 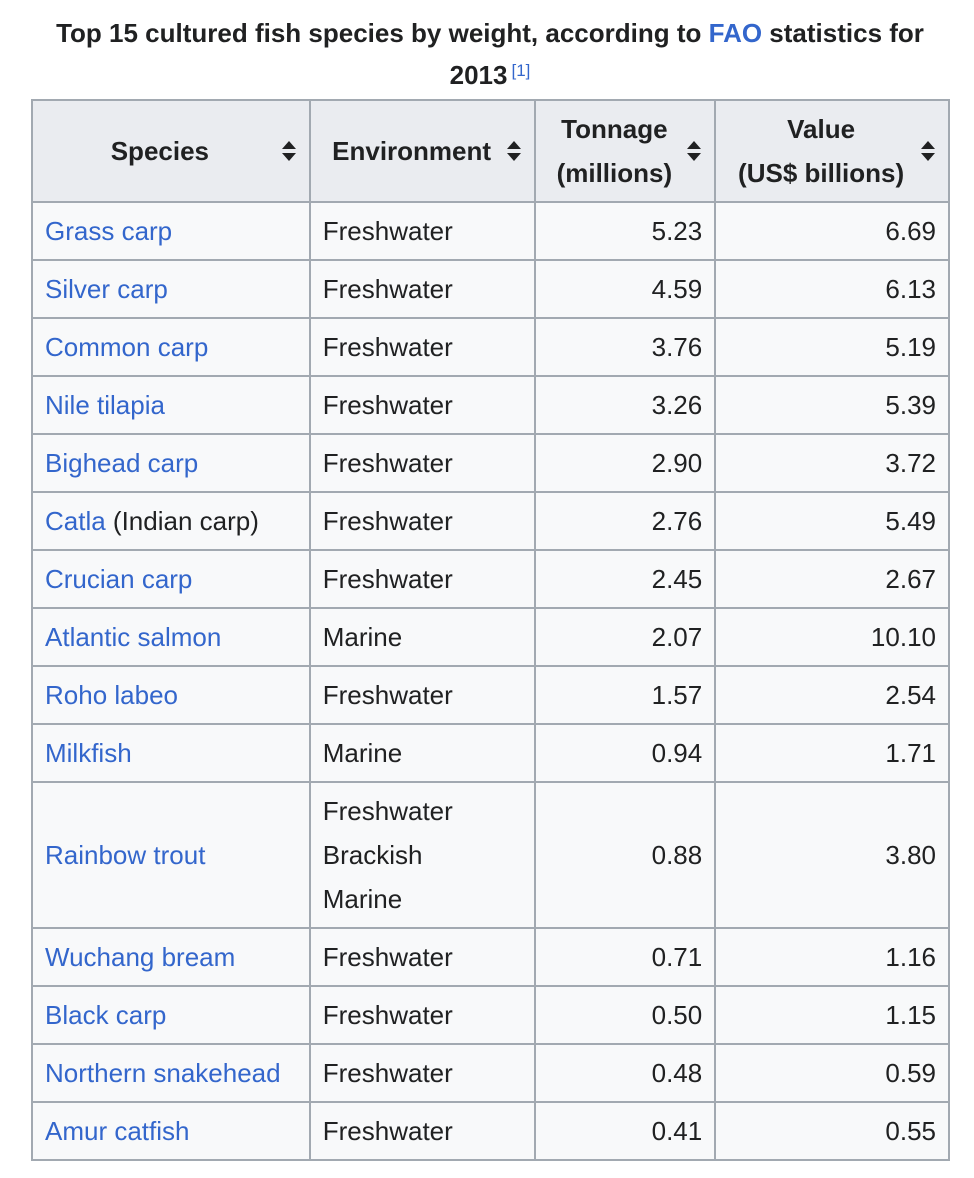 I want to click on species-cell: Catla (Indian carp), so click(x=171, y=521).